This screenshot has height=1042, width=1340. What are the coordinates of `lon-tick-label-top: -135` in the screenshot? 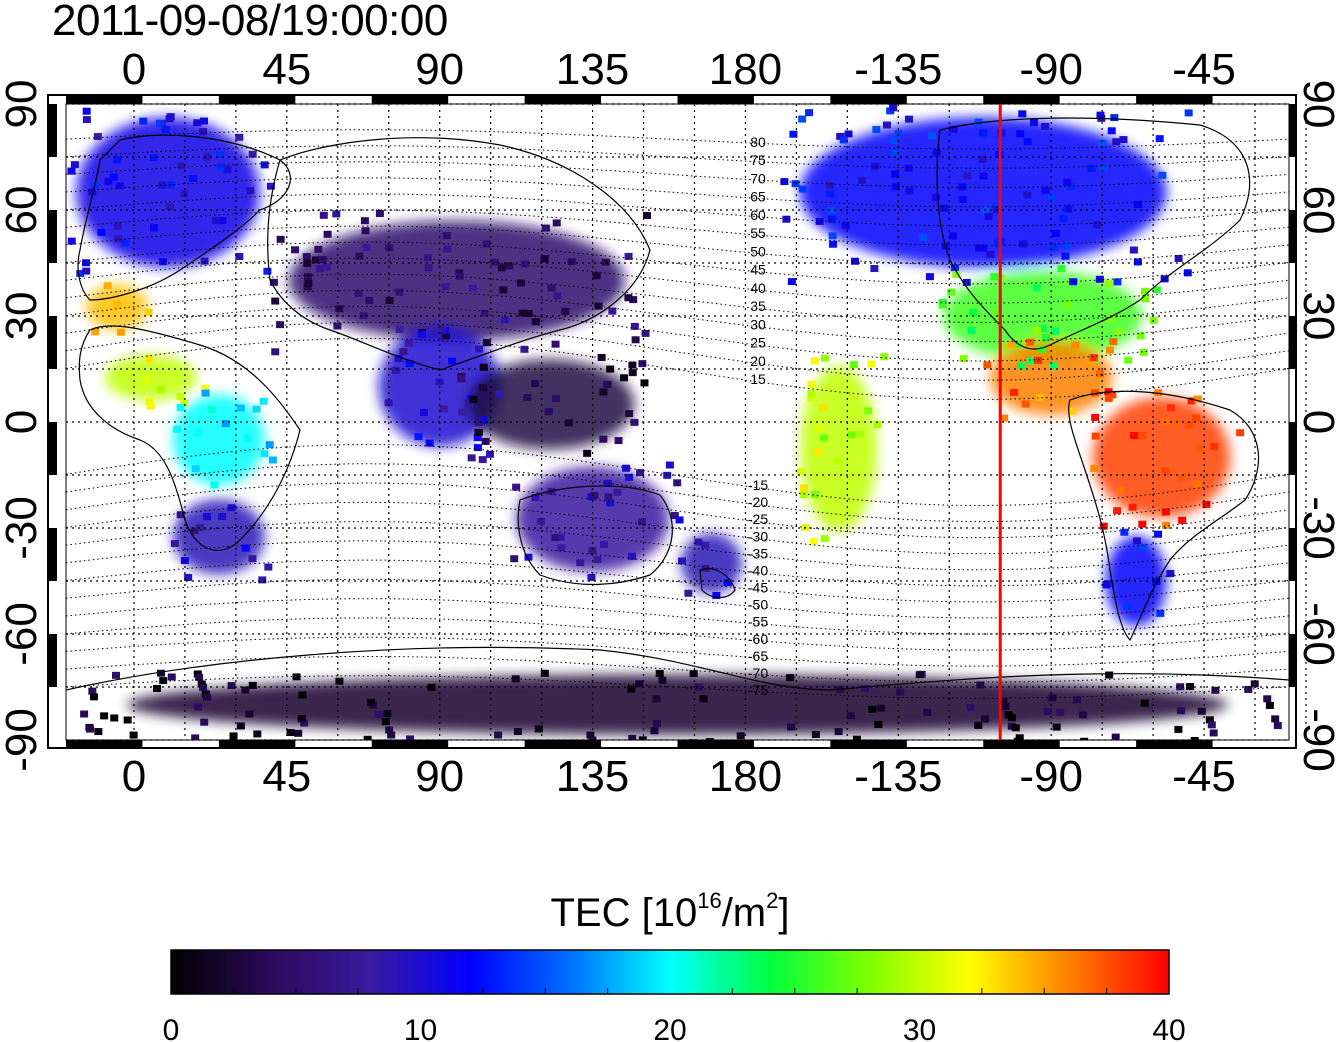 It's located at (898, 69).